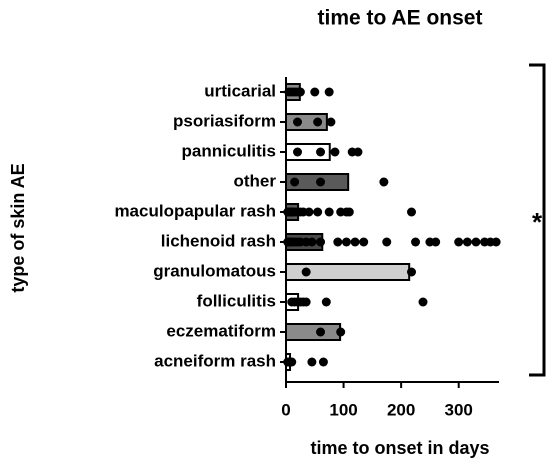 This screenshot has width=550, height=471. What do you see at coordinates (255, 180) in the screenshot?
I see `y-tick-label: other` at bounding box center [255, 180].